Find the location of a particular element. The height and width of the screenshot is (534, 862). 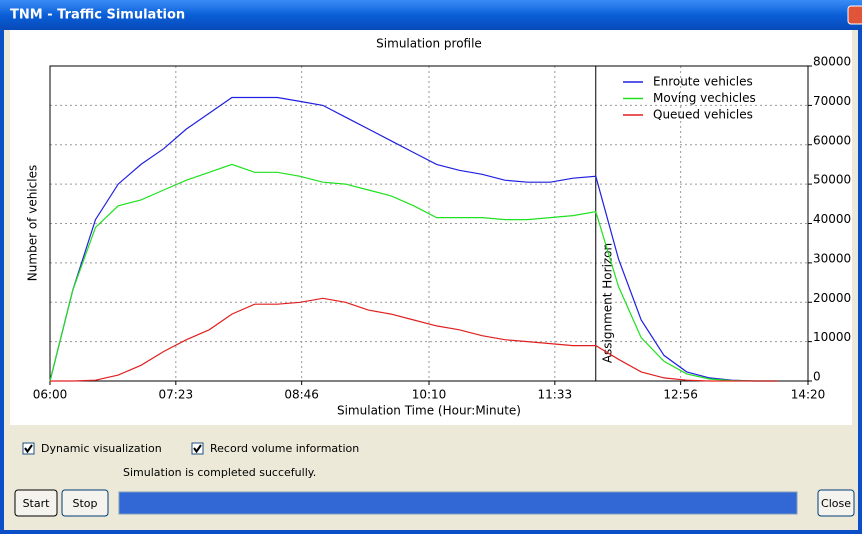

button-label: Start is located at coordinates (37, 503).